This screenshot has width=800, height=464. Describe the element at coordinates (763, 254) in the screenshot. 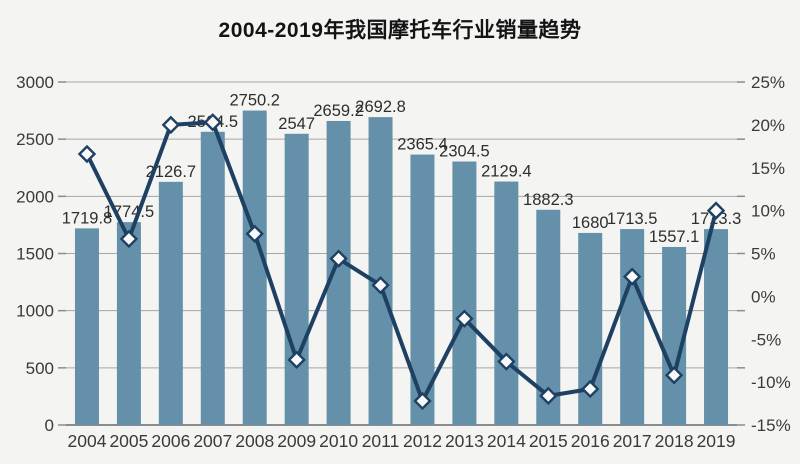

I see `y-right-label-5%: 5%` at that location.